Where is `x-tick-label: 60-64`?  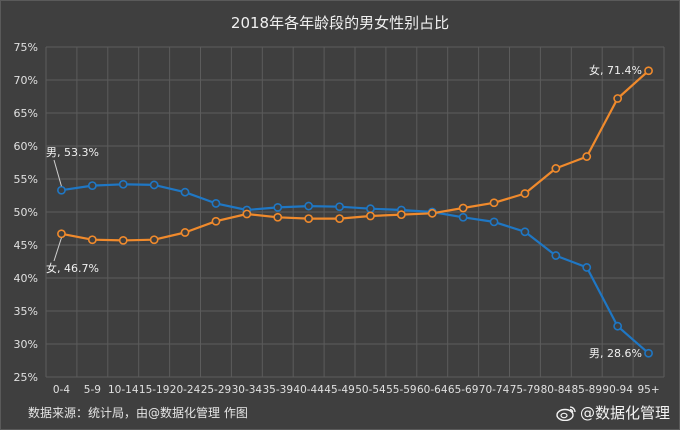 x-tick-label: 60-64 is located at coordinates (432, 390).